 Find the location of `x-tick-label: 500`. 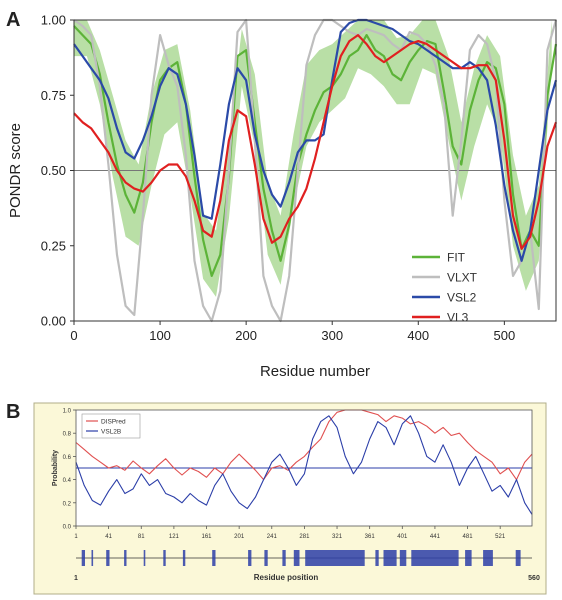

x-tick-label: 500 is located at coordinates (505, 335).